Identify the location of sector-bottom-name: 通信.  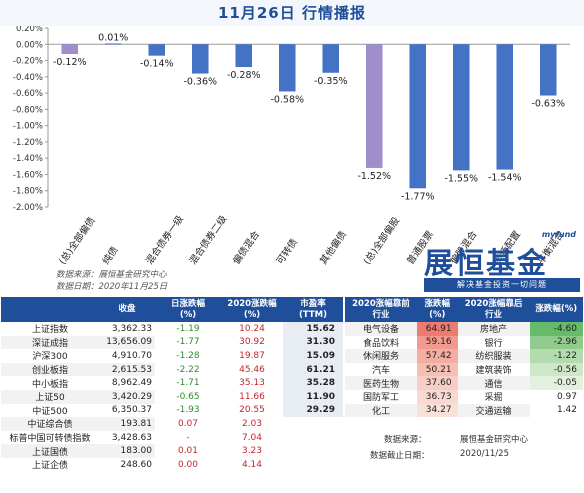
(493, 383).